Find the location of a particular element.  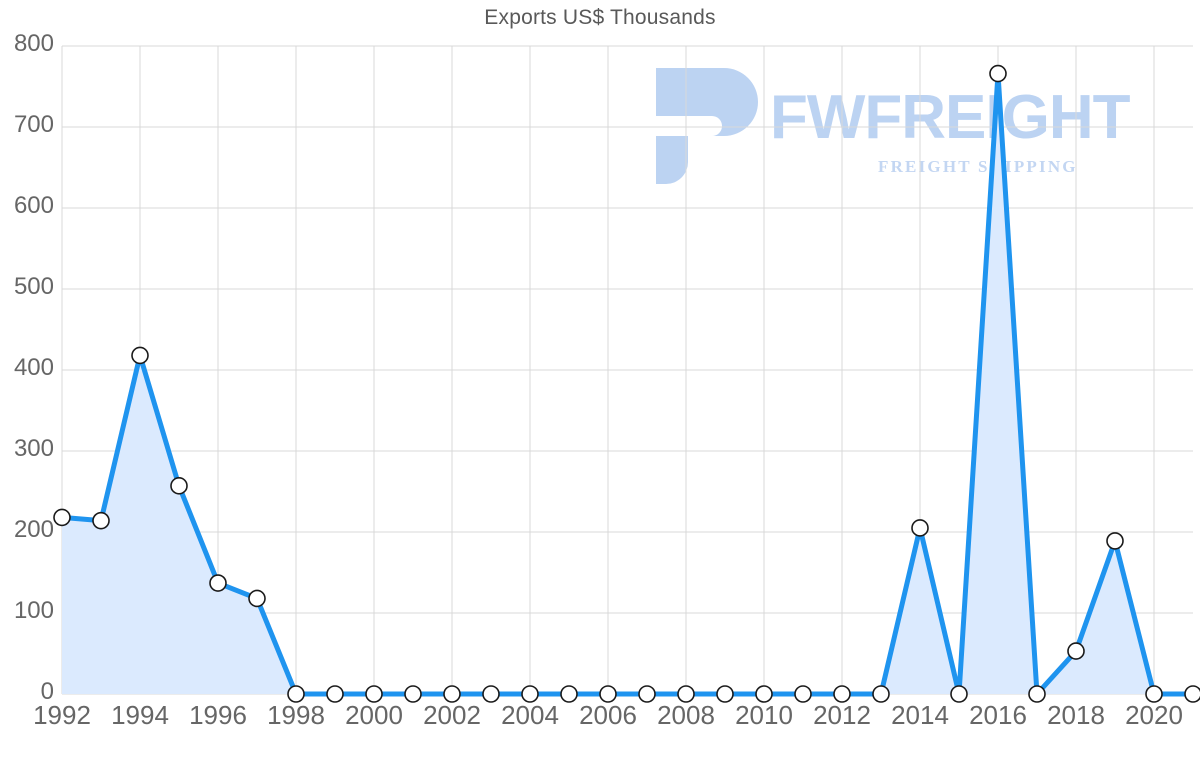

y-axis-tick-label: 600 is located at coordinates (33, 205).